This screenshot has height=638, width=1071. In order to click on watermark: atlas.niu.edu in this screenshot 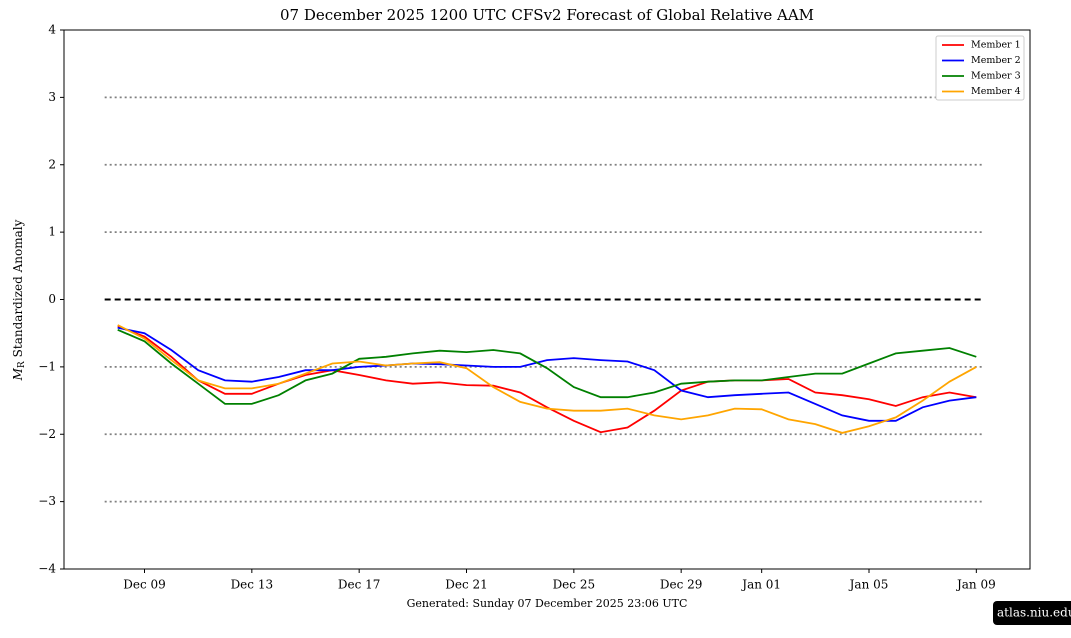, I will do `click(1034, 613)`.